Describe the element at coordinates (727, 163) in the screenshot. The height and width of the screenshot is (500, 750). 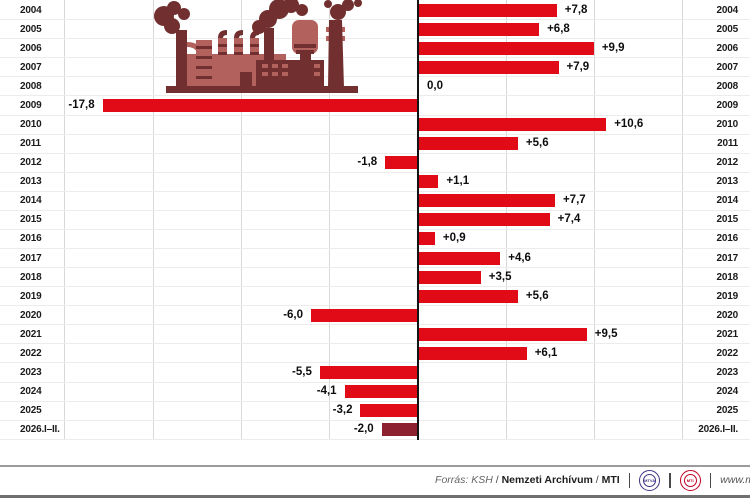
I see `year-label-right: 2012` at that location.